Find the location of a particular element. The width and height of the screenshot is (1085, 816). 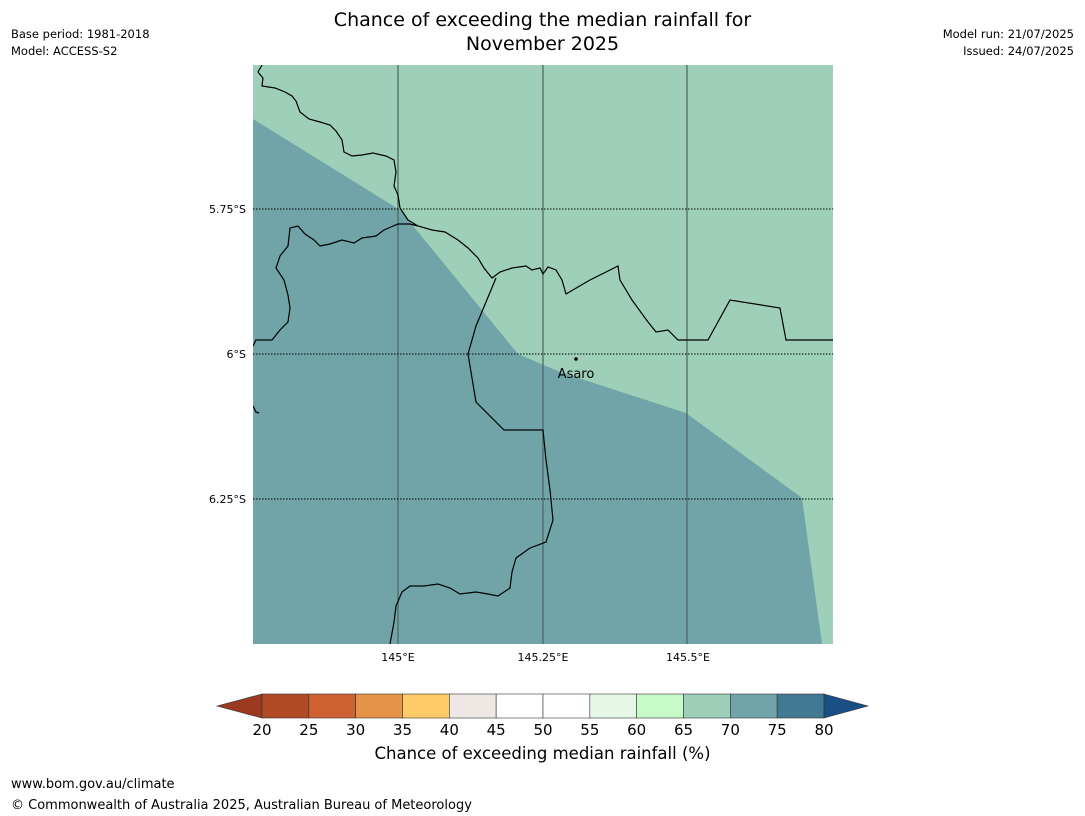

lat-label-6s: 6°S is located at coordinates (236, 354).